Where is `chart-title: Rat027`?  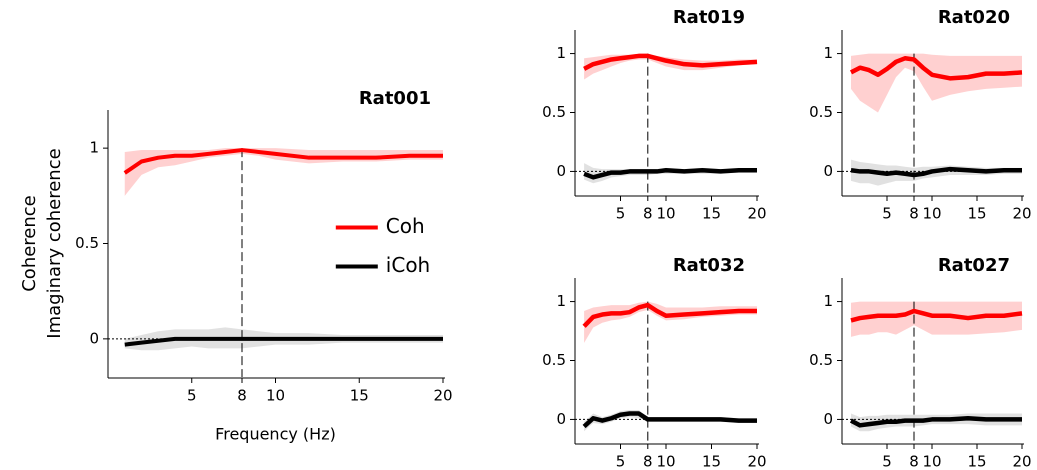
chart-title: Rat027 is located at coordinates (974, 265).